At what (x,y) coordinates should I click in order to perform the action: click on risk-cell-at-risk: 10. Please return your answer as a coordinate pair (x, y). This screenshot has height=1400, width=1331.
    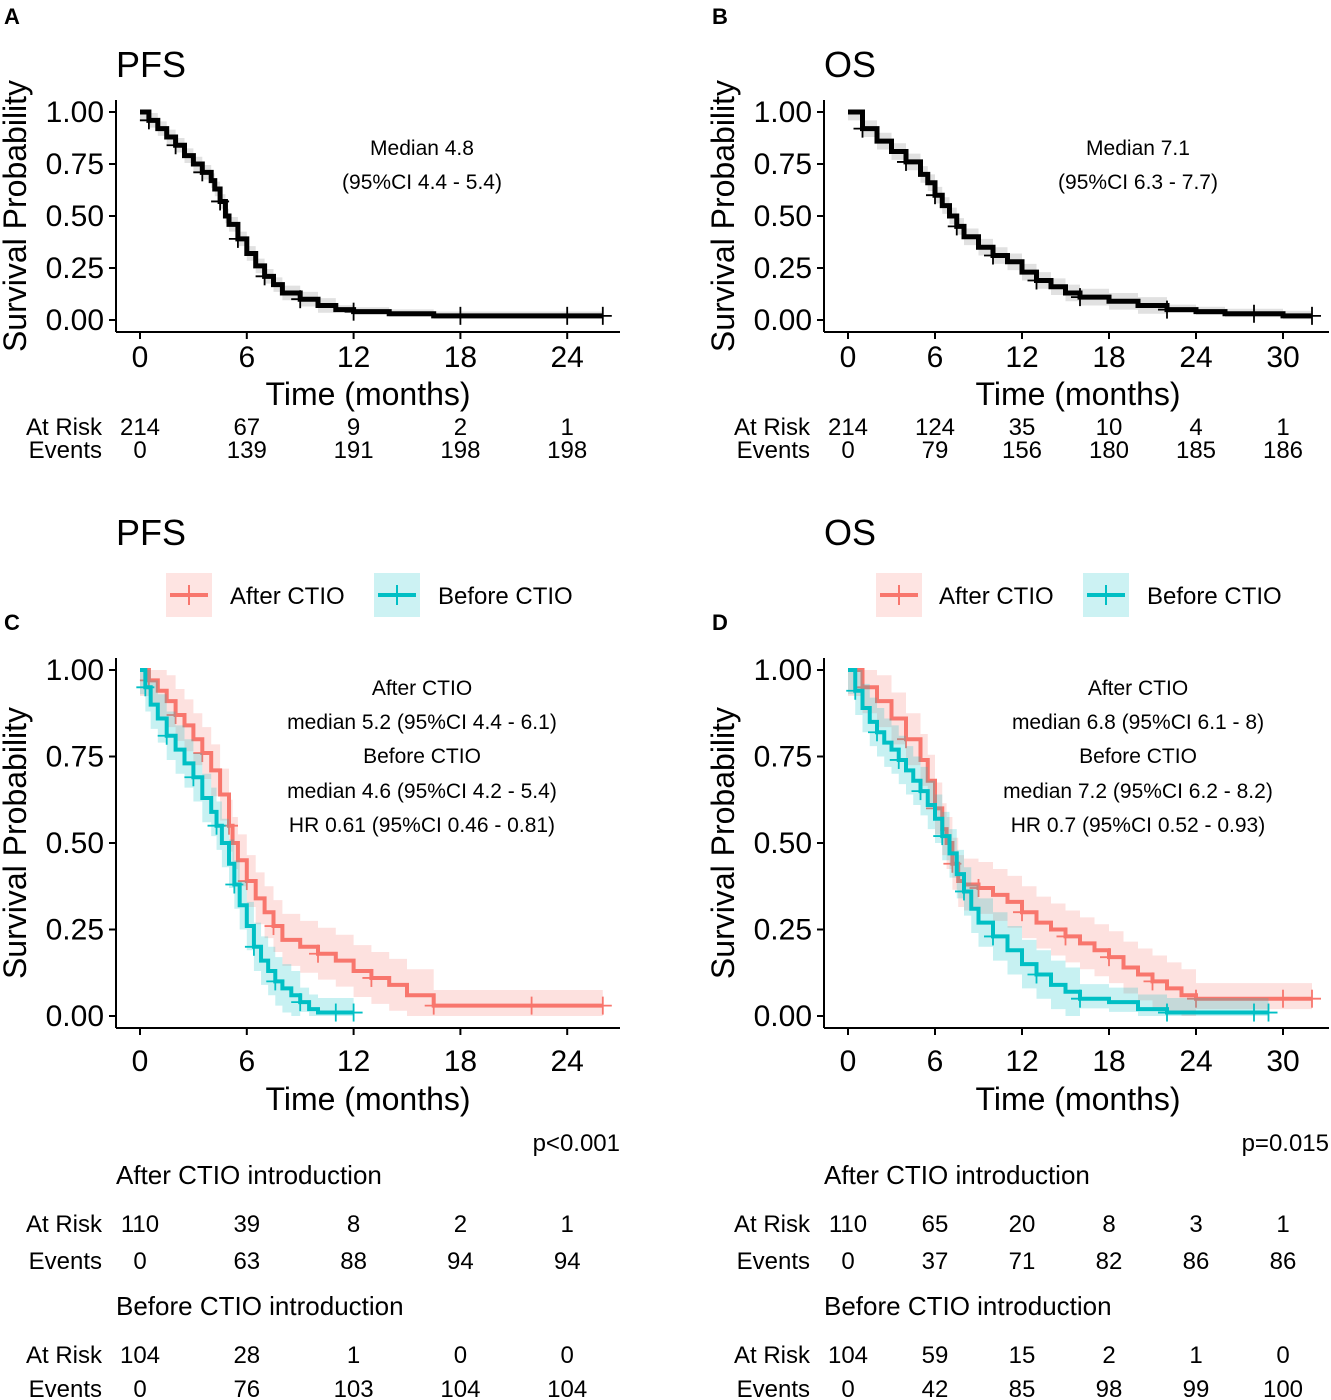
    Looking at the image, I should click on (1109, 427).